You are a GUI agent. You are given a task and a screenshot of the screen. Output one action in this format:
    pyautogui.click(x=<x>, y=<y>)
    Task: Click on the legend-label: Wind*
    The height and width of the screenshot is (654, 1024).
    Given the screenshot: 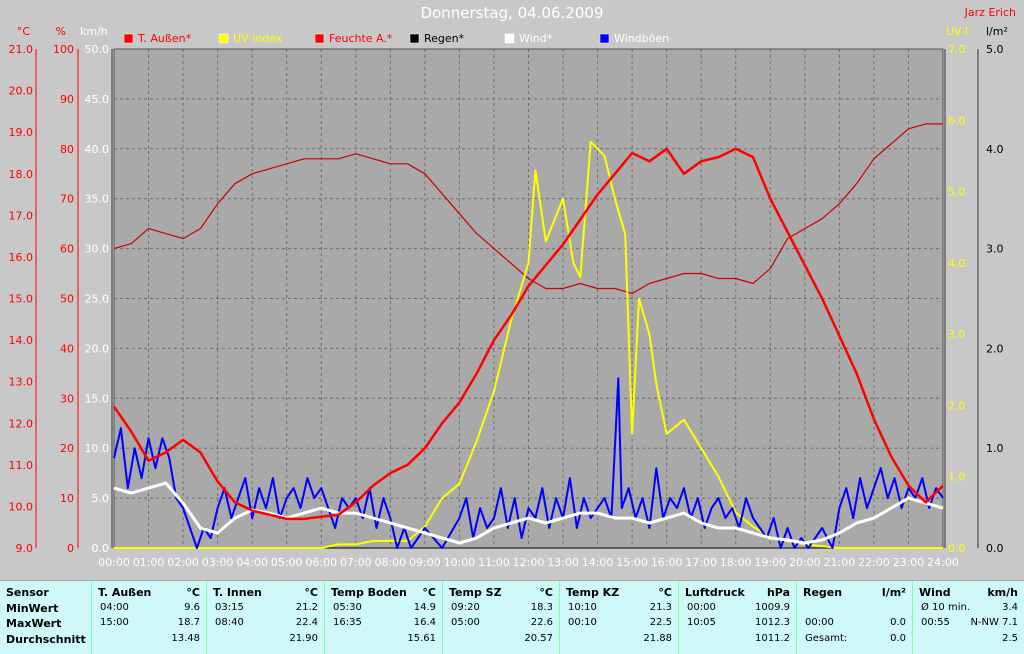 What is the action you would take?
    pyautogui.click(x=536, y=38)
    